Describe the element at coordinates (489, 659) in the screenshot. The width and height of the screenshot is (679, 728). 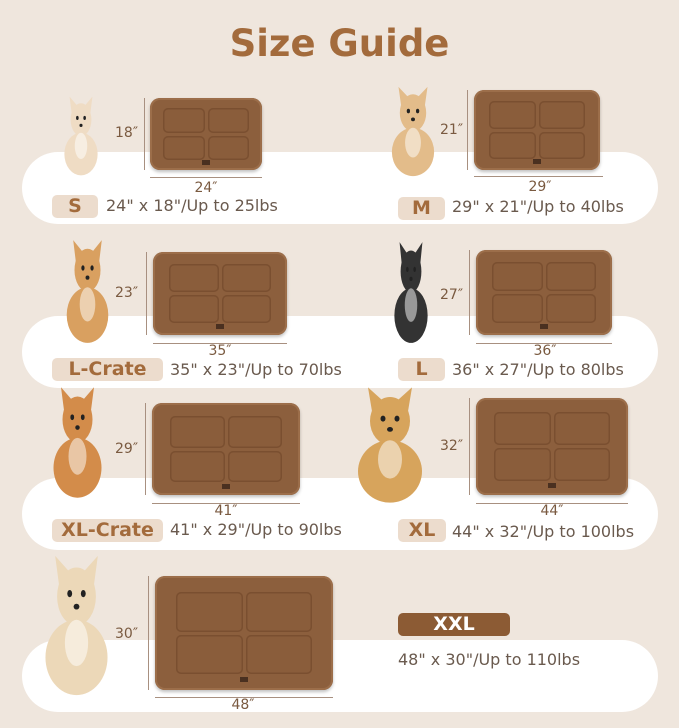
I see `size-spec: 48" x 30"/Up to 110lbs` at that location.